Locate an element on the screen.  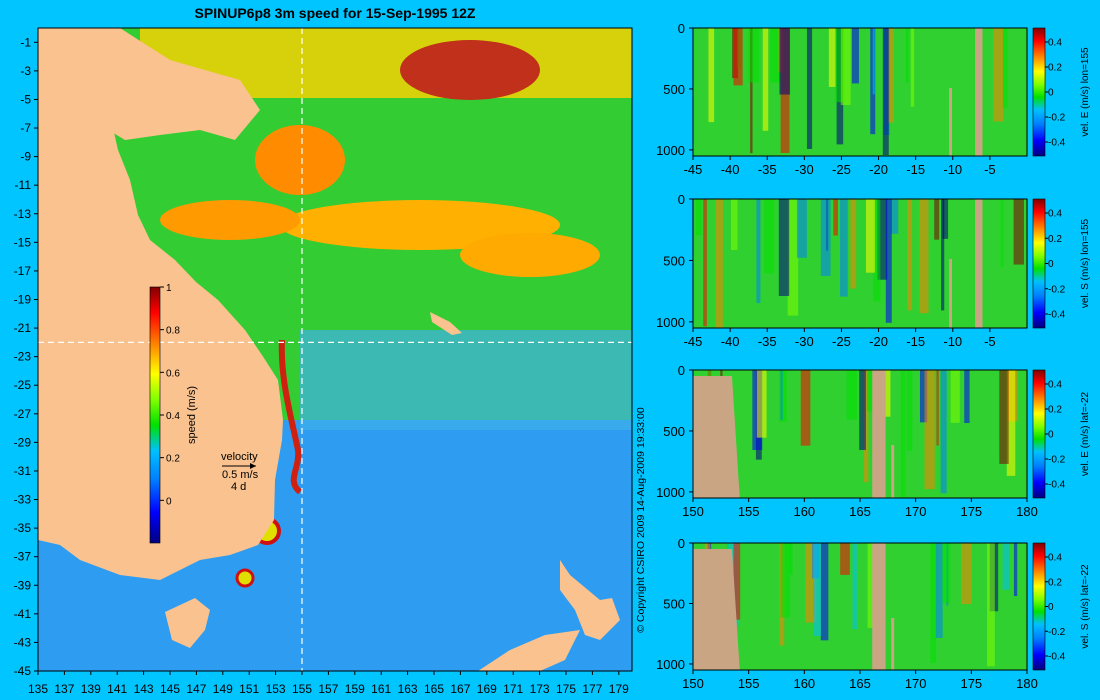
map-y-tick-label: -19 is located at coordinates (23, 299).